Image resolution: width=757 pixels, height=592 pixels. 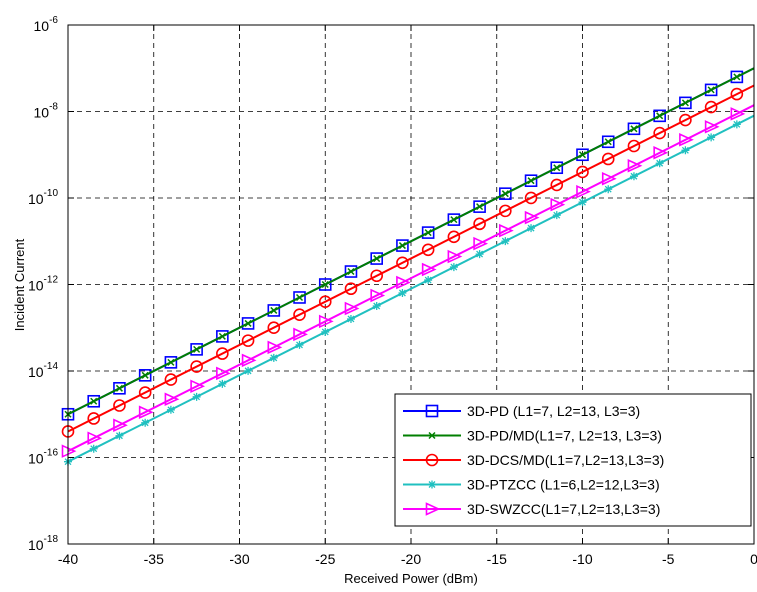 What do you see at coordinates (68, 559) in the screenshot?
I see `x-tick-label: -40` at bounding box center [68, 559].